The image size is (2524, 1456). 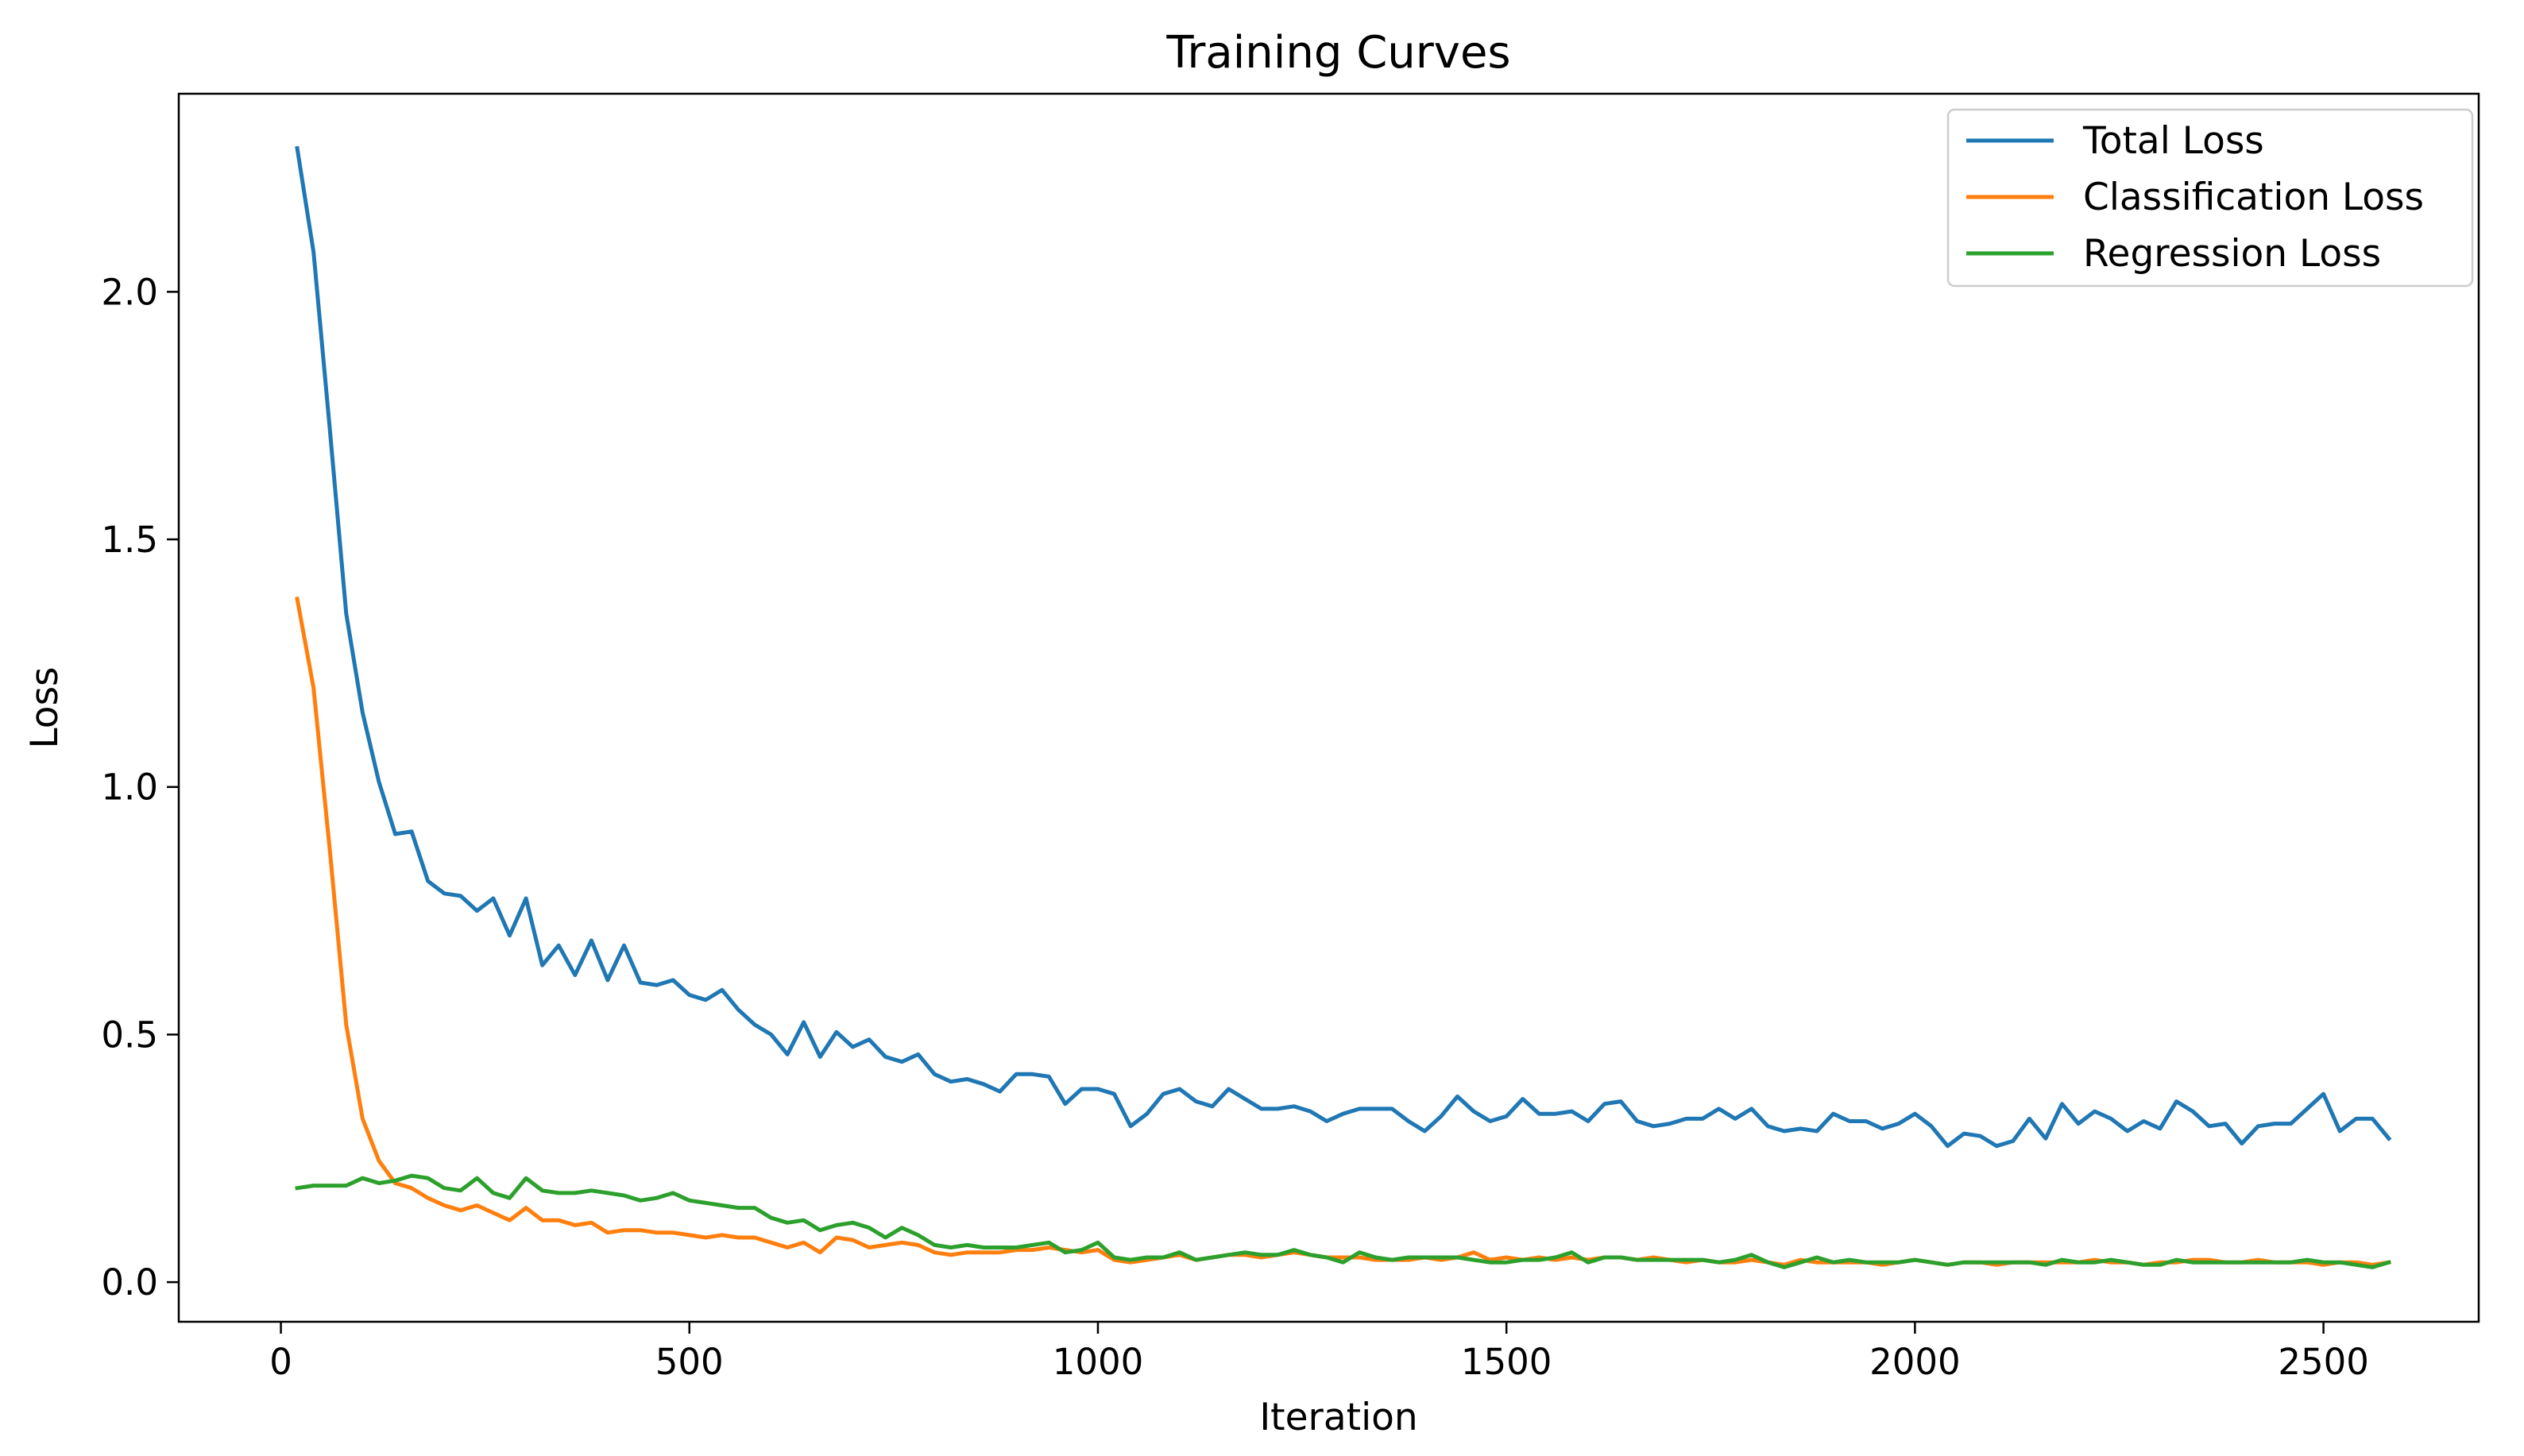 What do you see at coordinates (1915, 1362) in the screenshot?
I see `x-tick-label: 2000` at bounding box center [1915, 1362].